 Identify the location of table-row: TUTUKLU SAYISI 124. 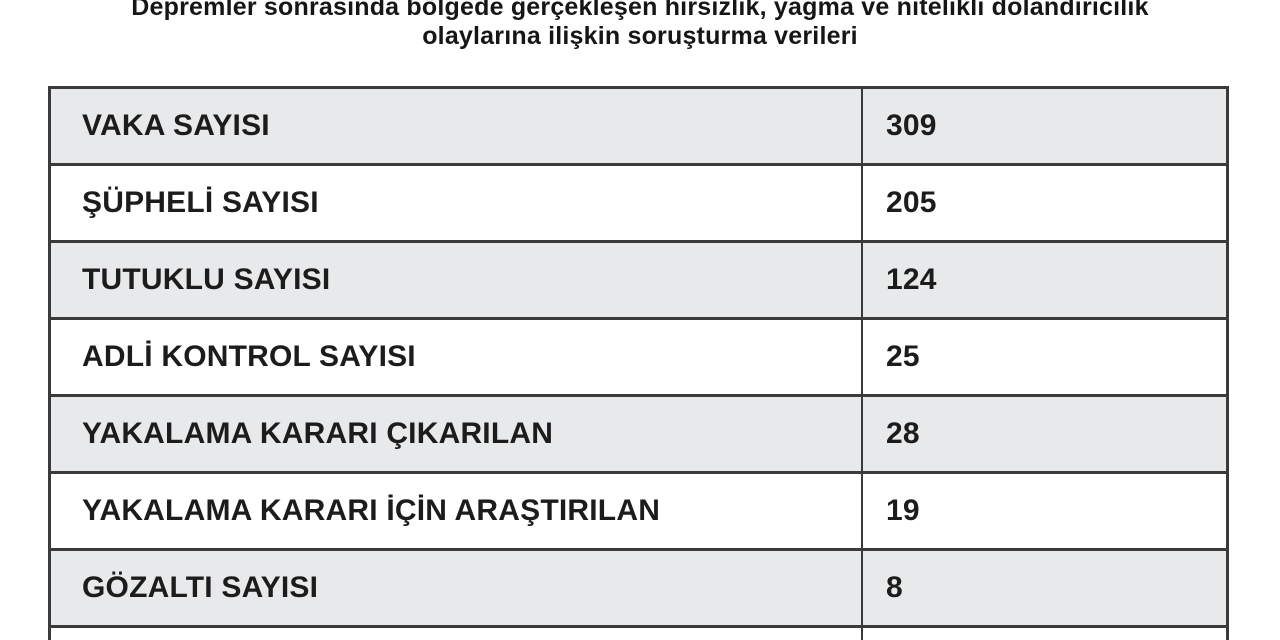
(638, 281).